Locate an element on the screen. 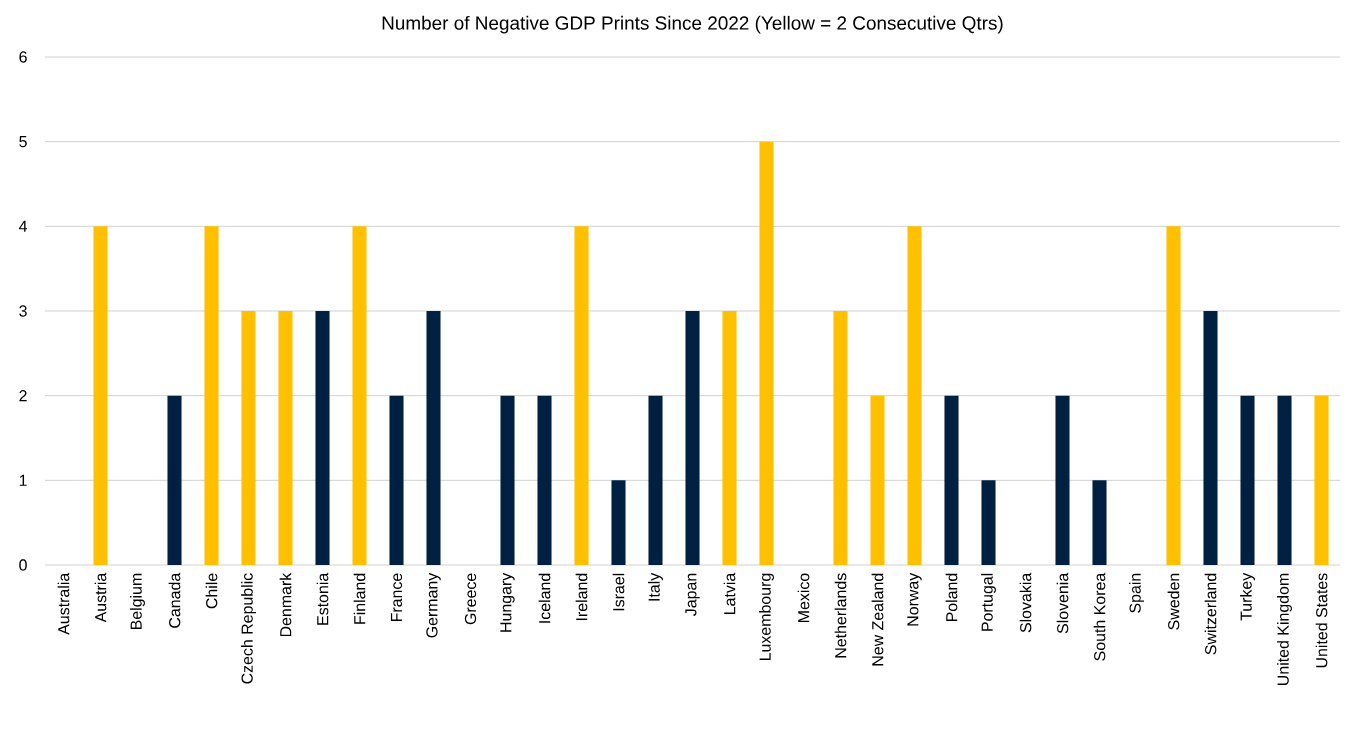 The height and width of the screenshot is (738, 1346). x-tick-label: Ireland is located at coordinates (581, 597).